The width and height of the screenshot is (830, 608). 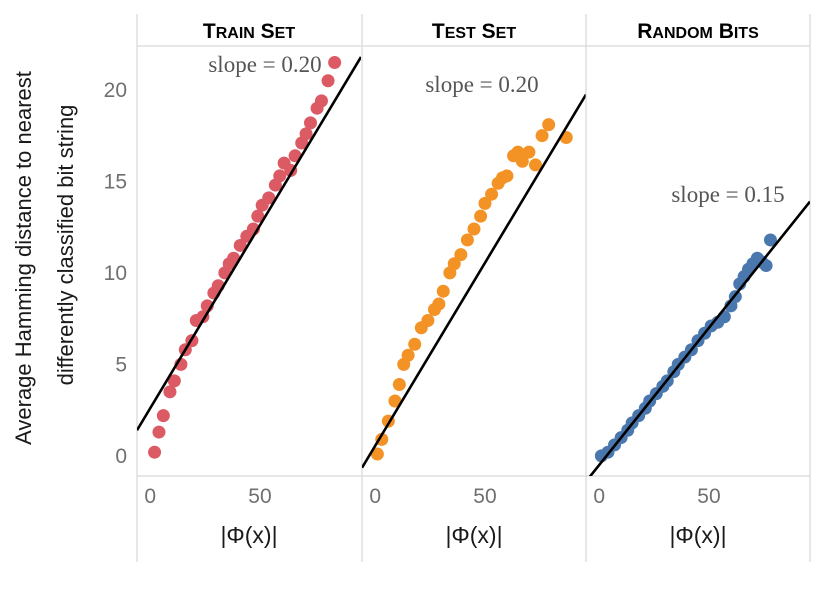 What do you see at coordinates (121, 456) in the screenshot?
I see `y-tick-label: 0` at bounding box center [121, 456].